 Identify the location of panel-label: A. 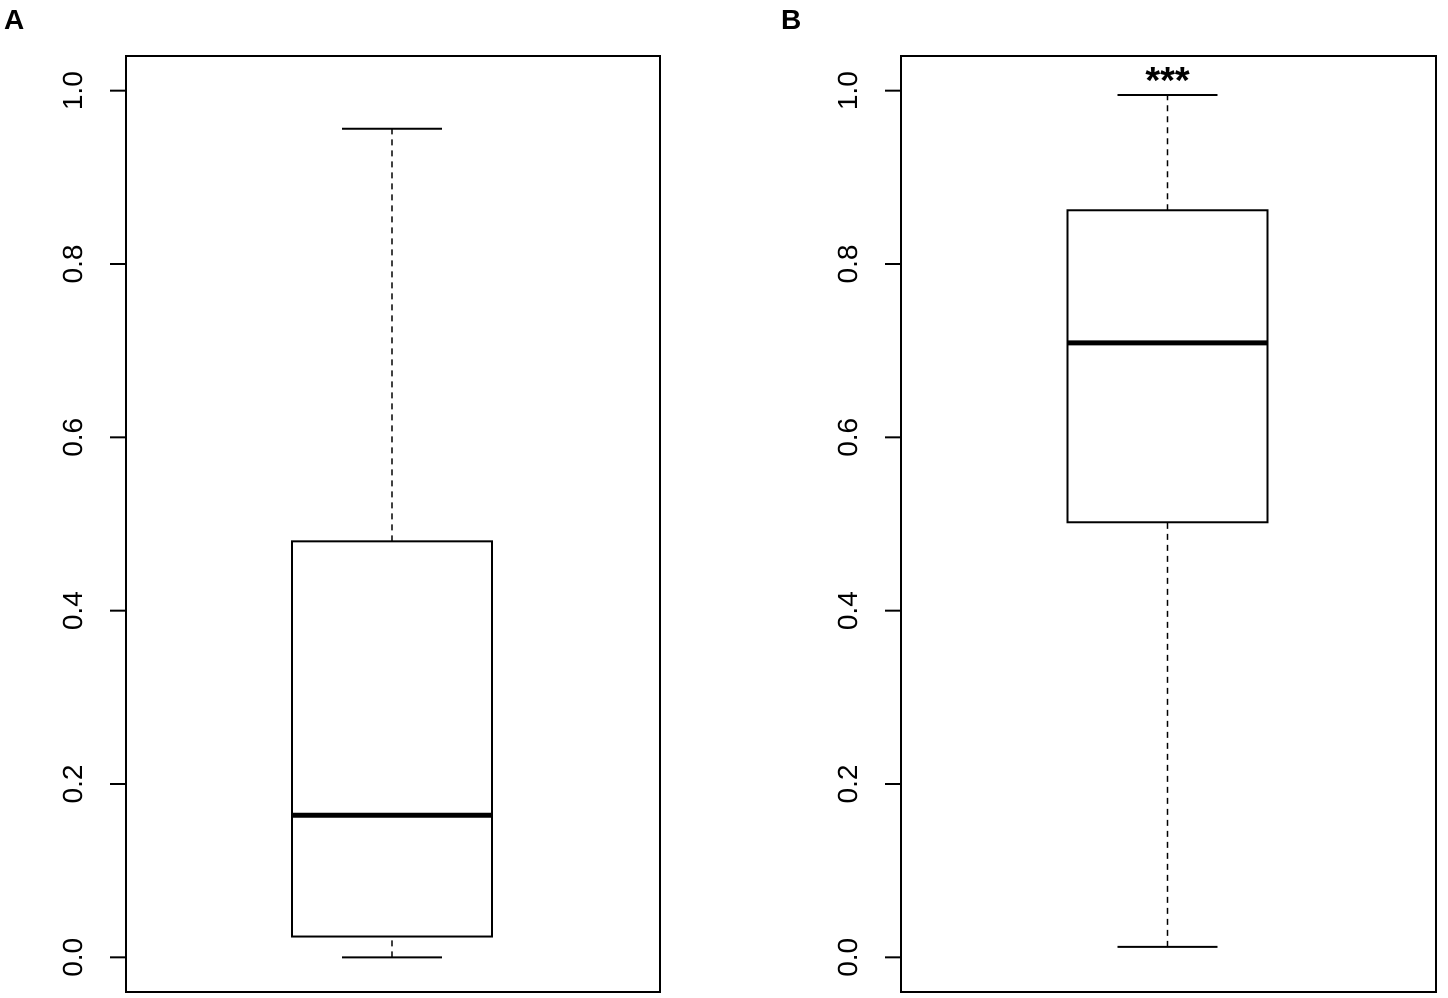
(14, 19).